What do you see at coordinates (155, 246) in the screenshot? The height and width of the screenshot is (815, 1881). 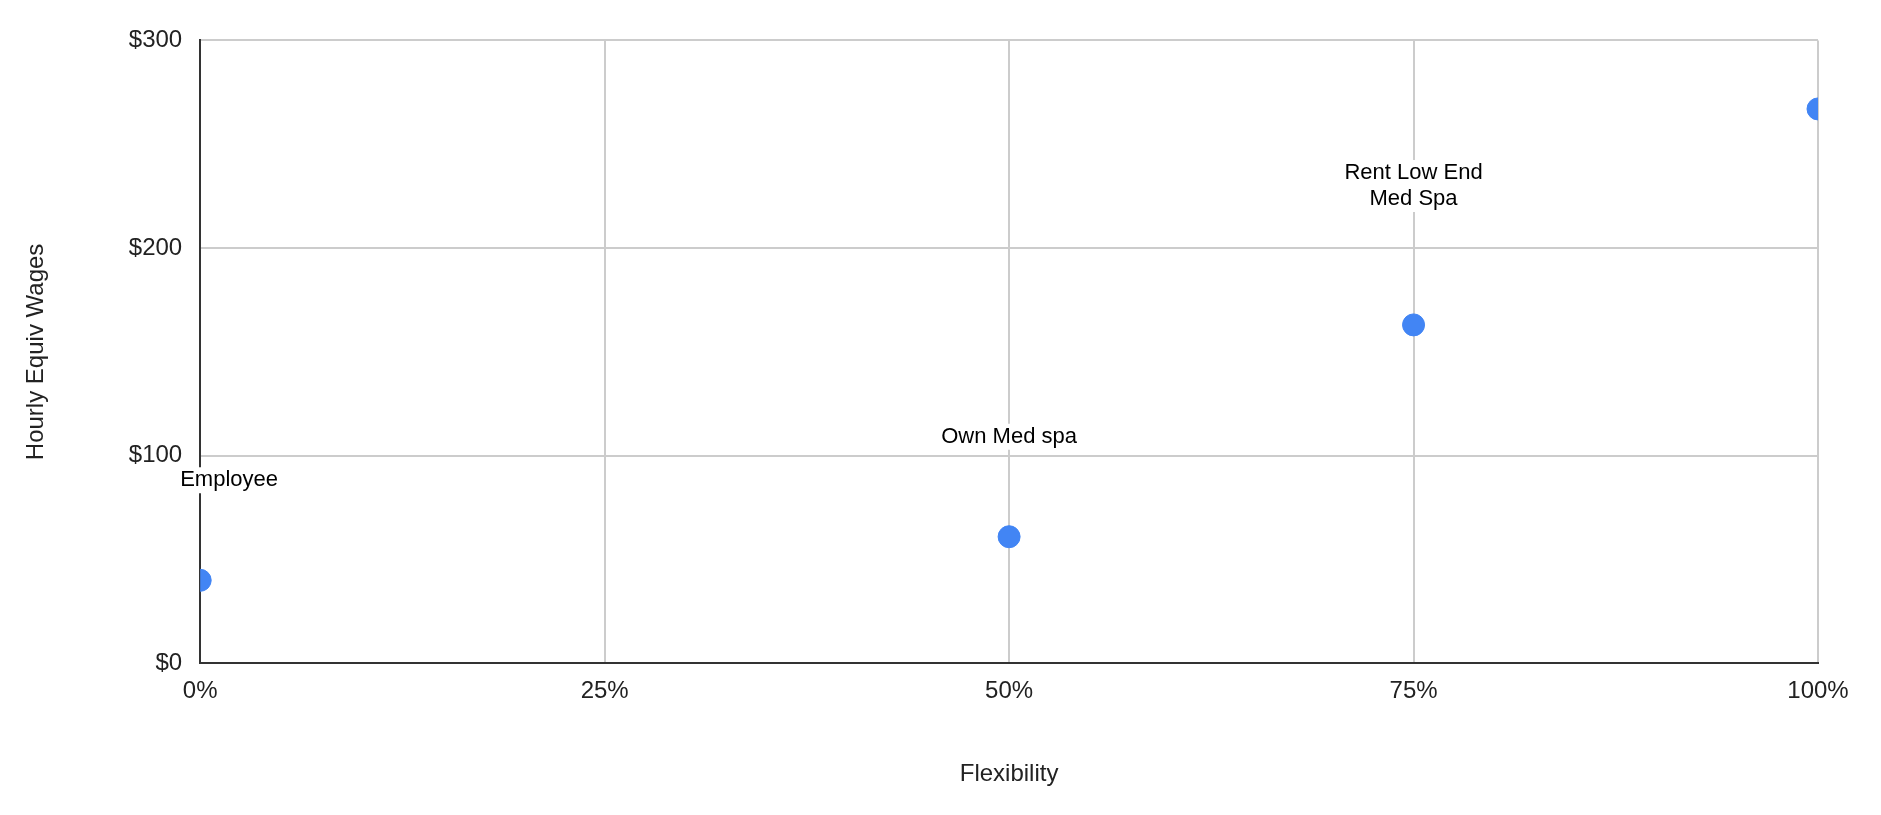 I see `y-tick-label: $200` at bounding box center [155, 246].